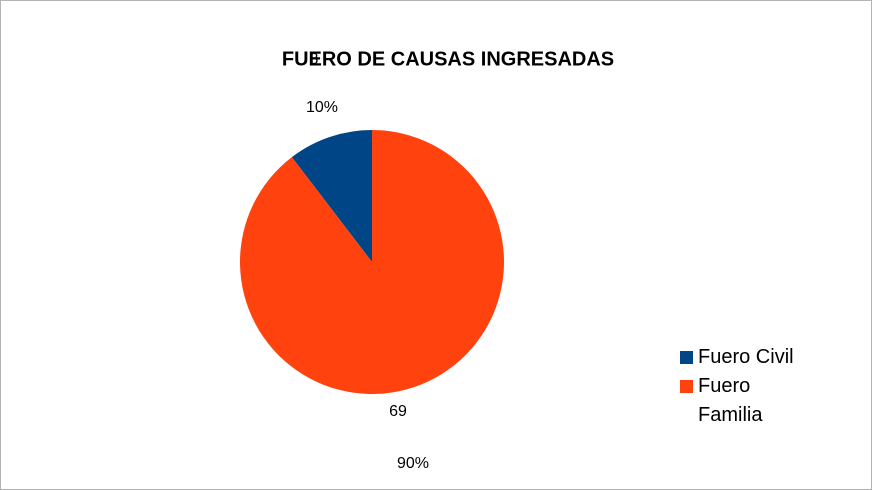 This screenshot has width=879, height=490. I want to click on legend-entry: Fuero Civil, so click(744, 357).